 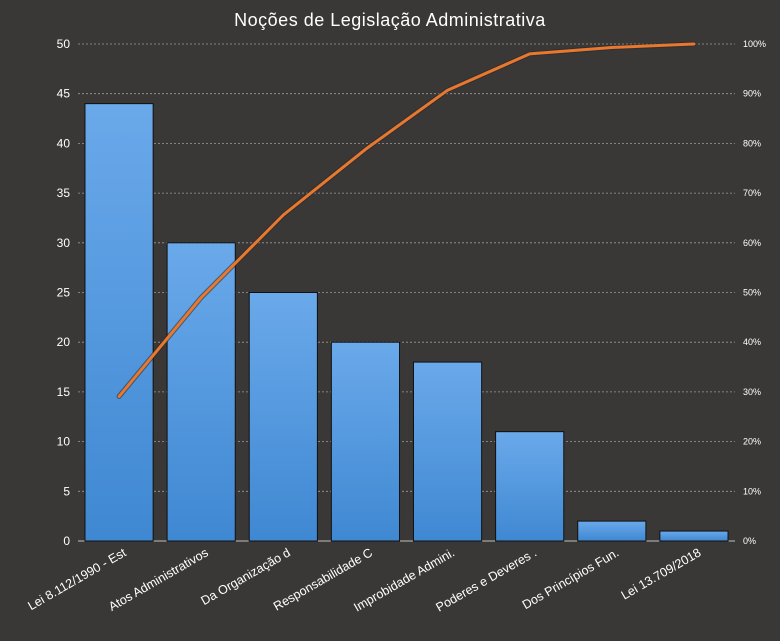 What do you see at coordinates (64, 392) in the screenshot?
I see `y-tick-label: 15` at bounding box center [64, 392].